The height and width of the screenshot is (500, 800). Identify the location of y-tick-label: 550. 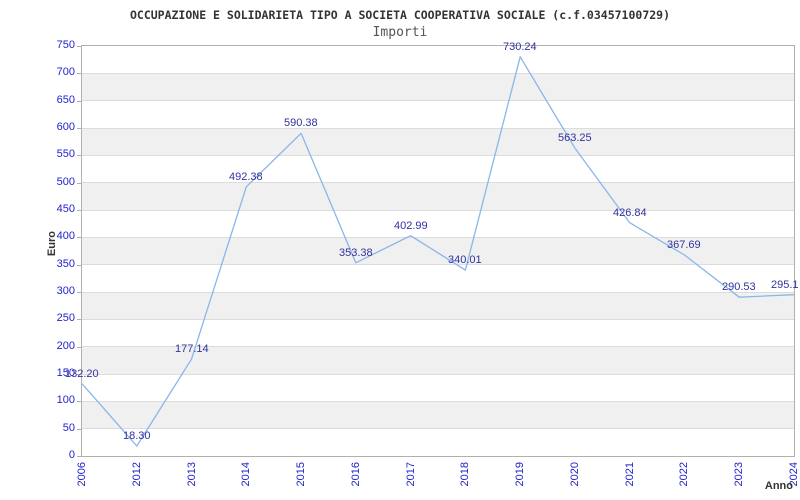
(65, 154).